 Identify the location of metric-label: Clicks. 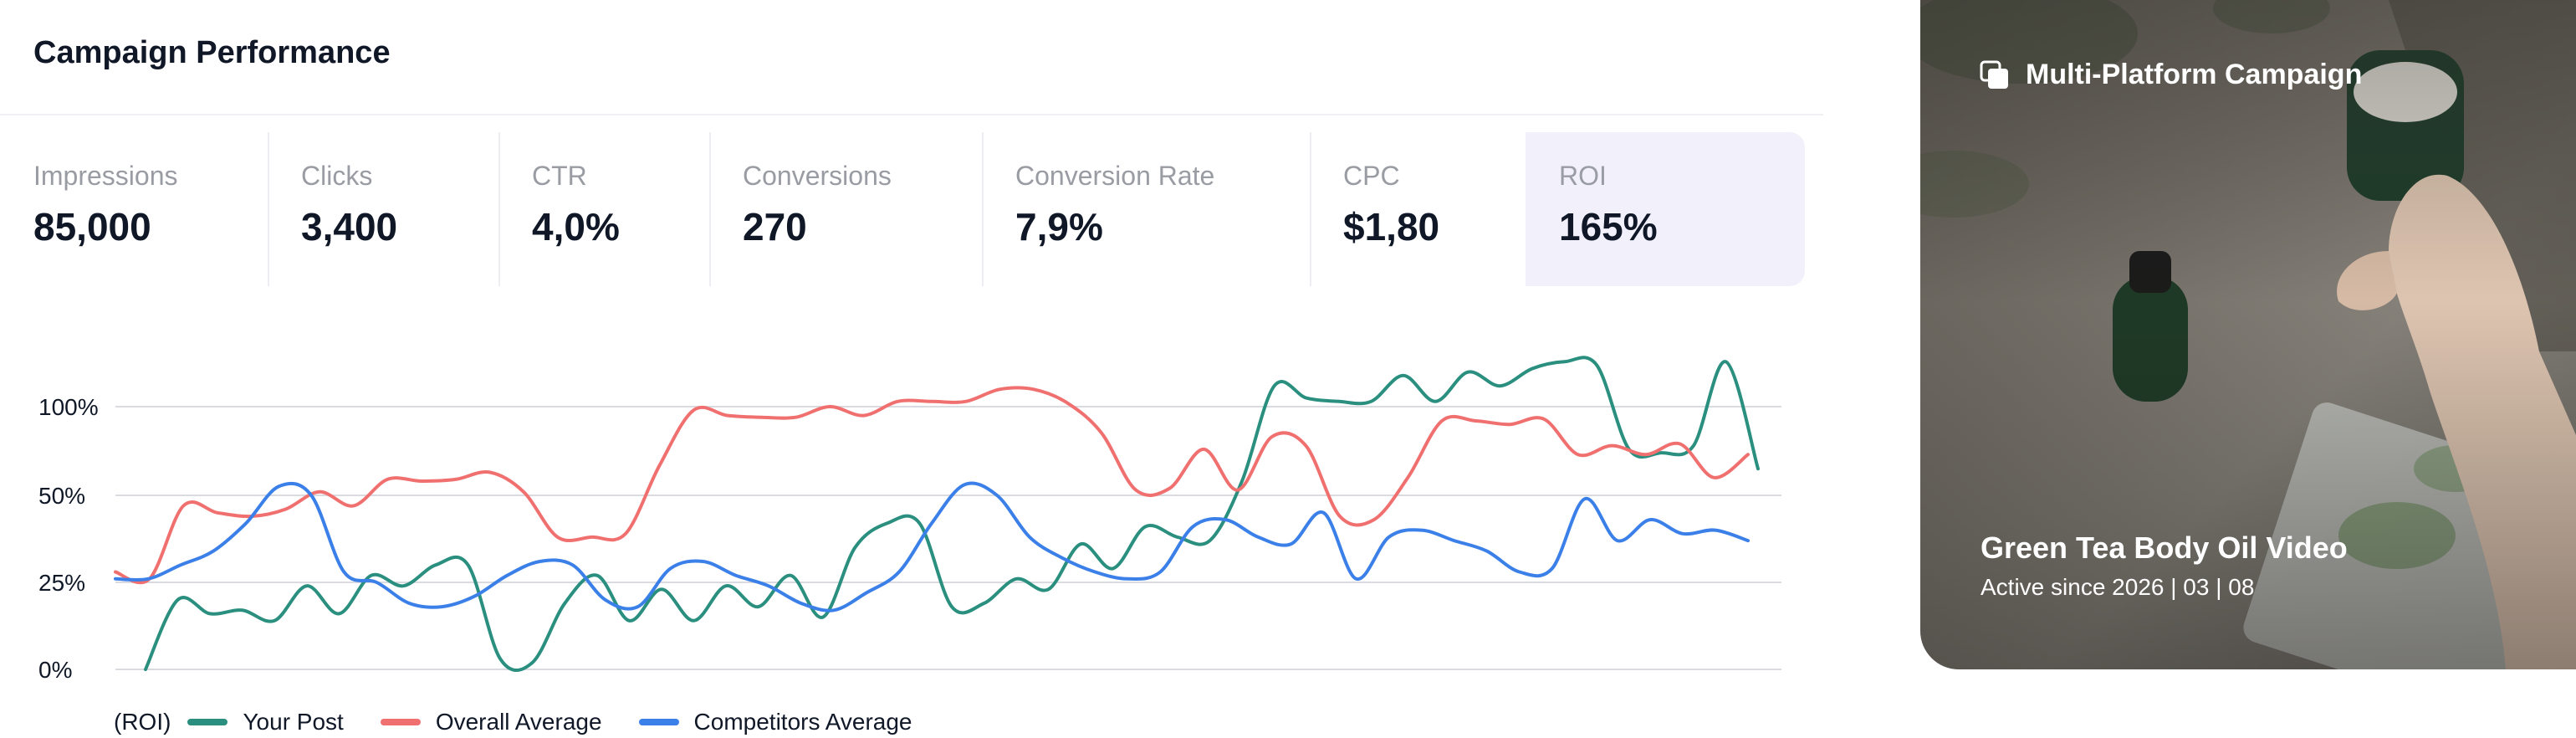
(337, 176).